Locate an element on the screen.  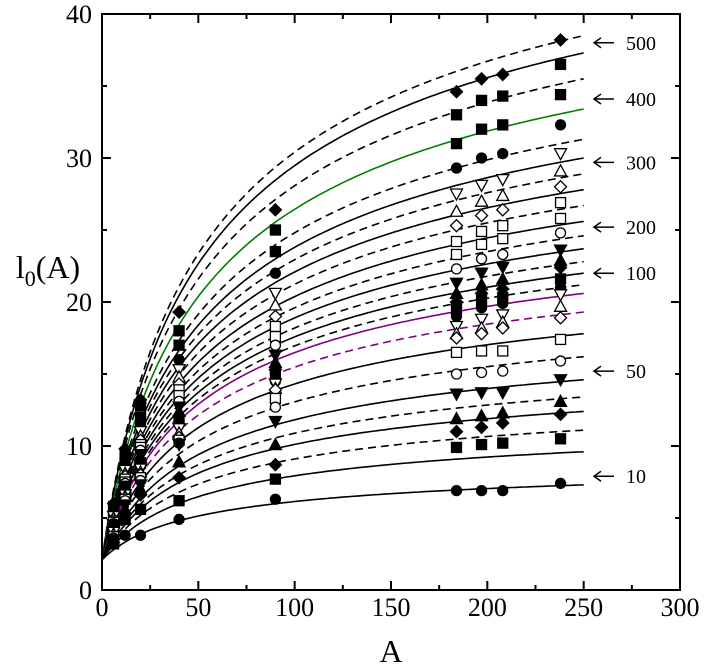
data-point-s5-p8 is located at coordinates (502, 180).